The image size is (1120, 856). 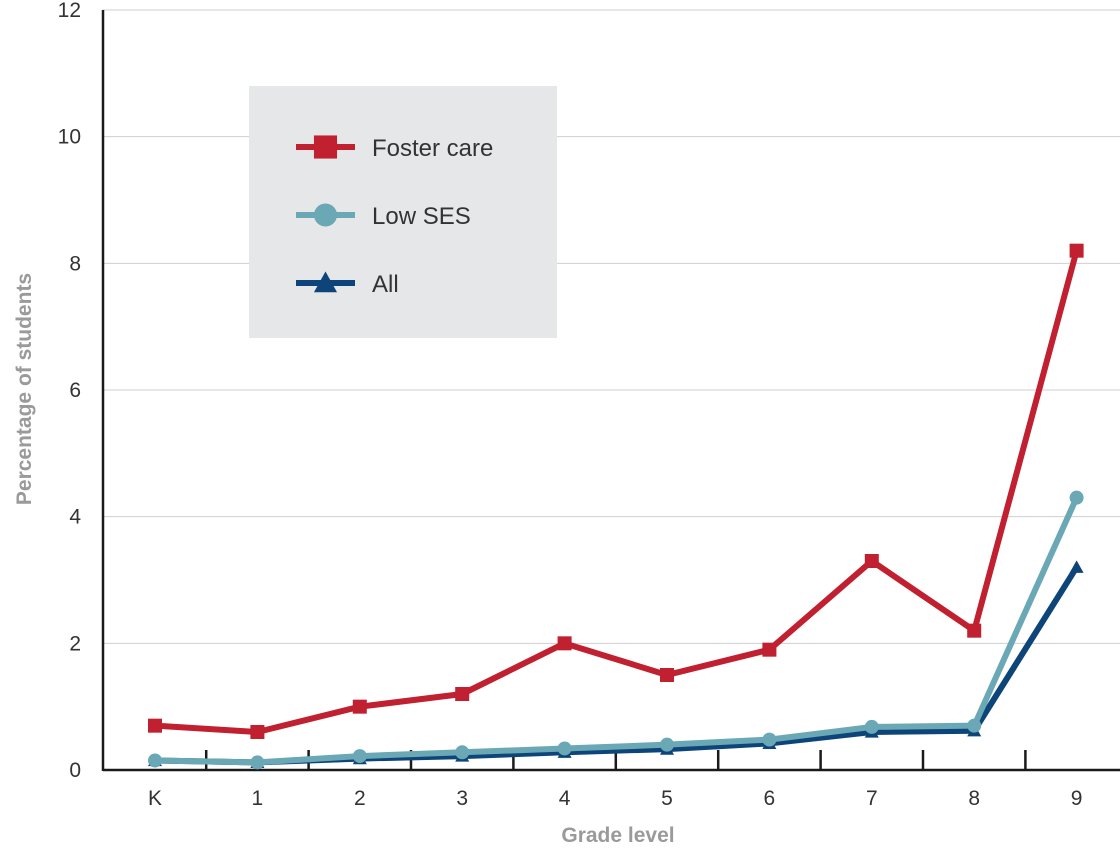 I want to click on legend: Foster care Low SES All, so click(x=403, y=212).